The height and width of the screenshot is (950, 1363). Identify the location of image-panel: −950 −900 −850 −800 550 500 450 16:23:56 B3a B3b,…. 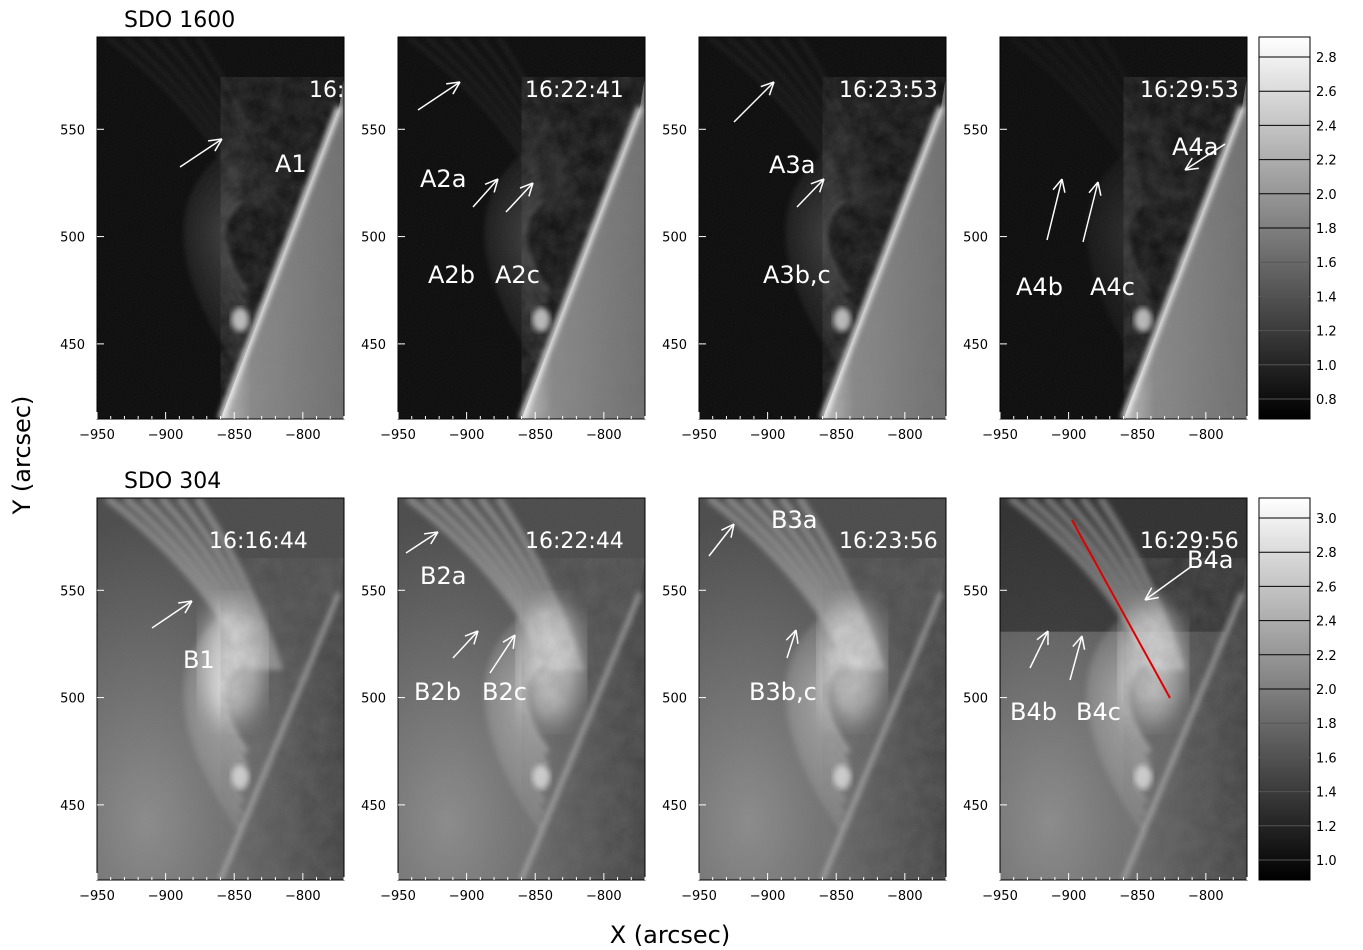
(804, 700).